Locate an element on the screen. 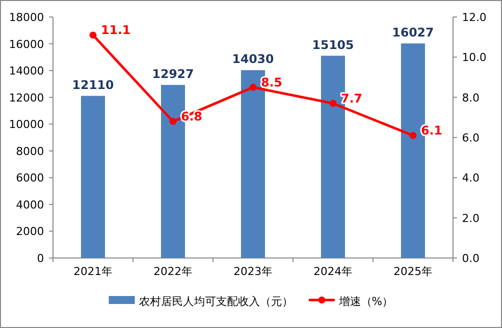 This screenshot has width=502, height=328. y2-tick-label: 8.0 is located at coordinates (471, 97).